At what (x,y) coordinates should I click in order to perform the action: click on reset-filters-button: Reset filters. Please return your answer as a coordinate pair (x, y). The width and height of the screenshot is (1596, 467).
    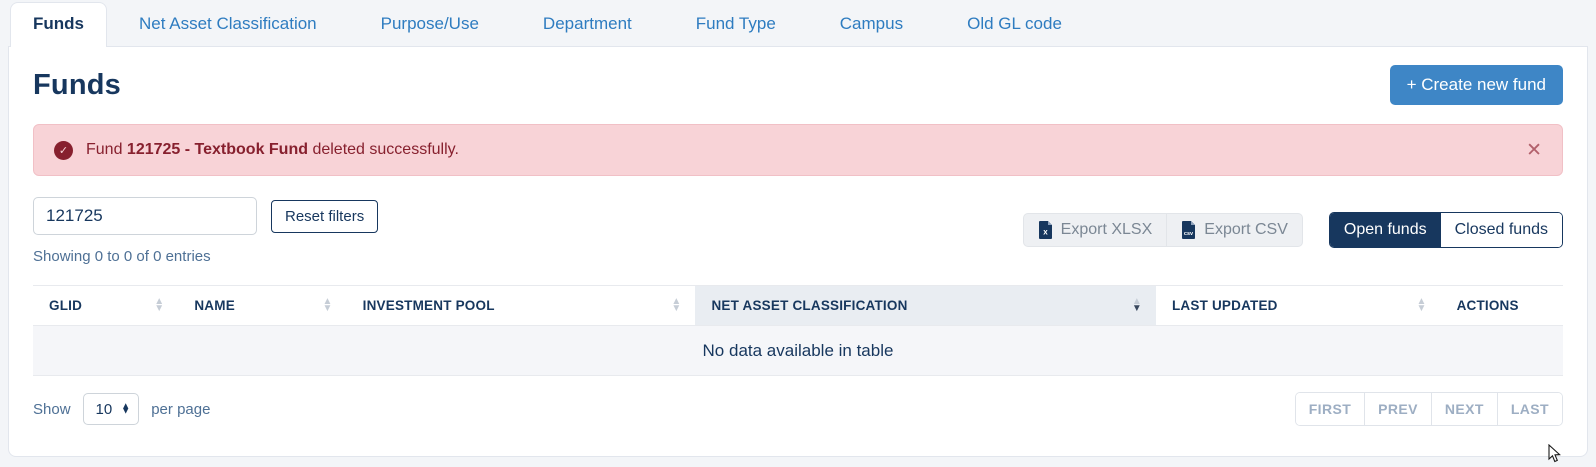
    Looking at the image, I should click on (325, 216).